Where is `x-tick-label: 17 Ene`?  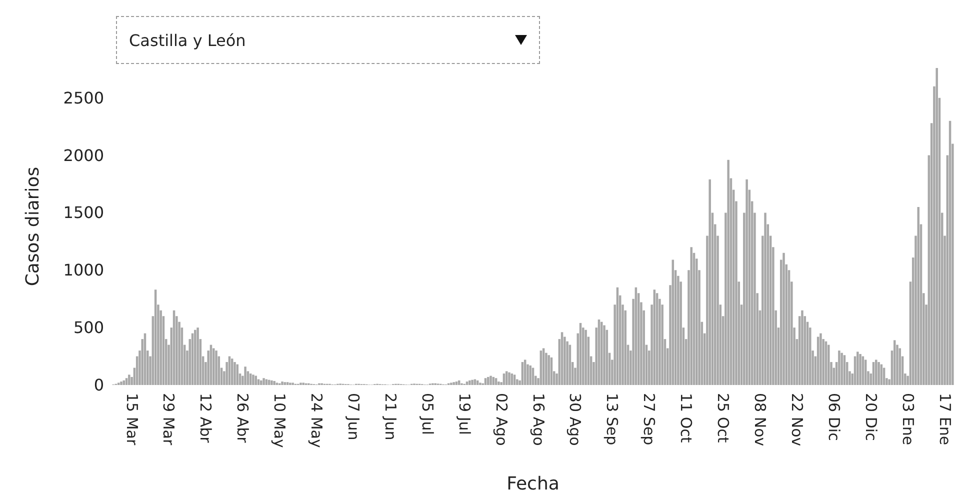
x-tick-label: 17 Ene is located at coordinates (945, 419).